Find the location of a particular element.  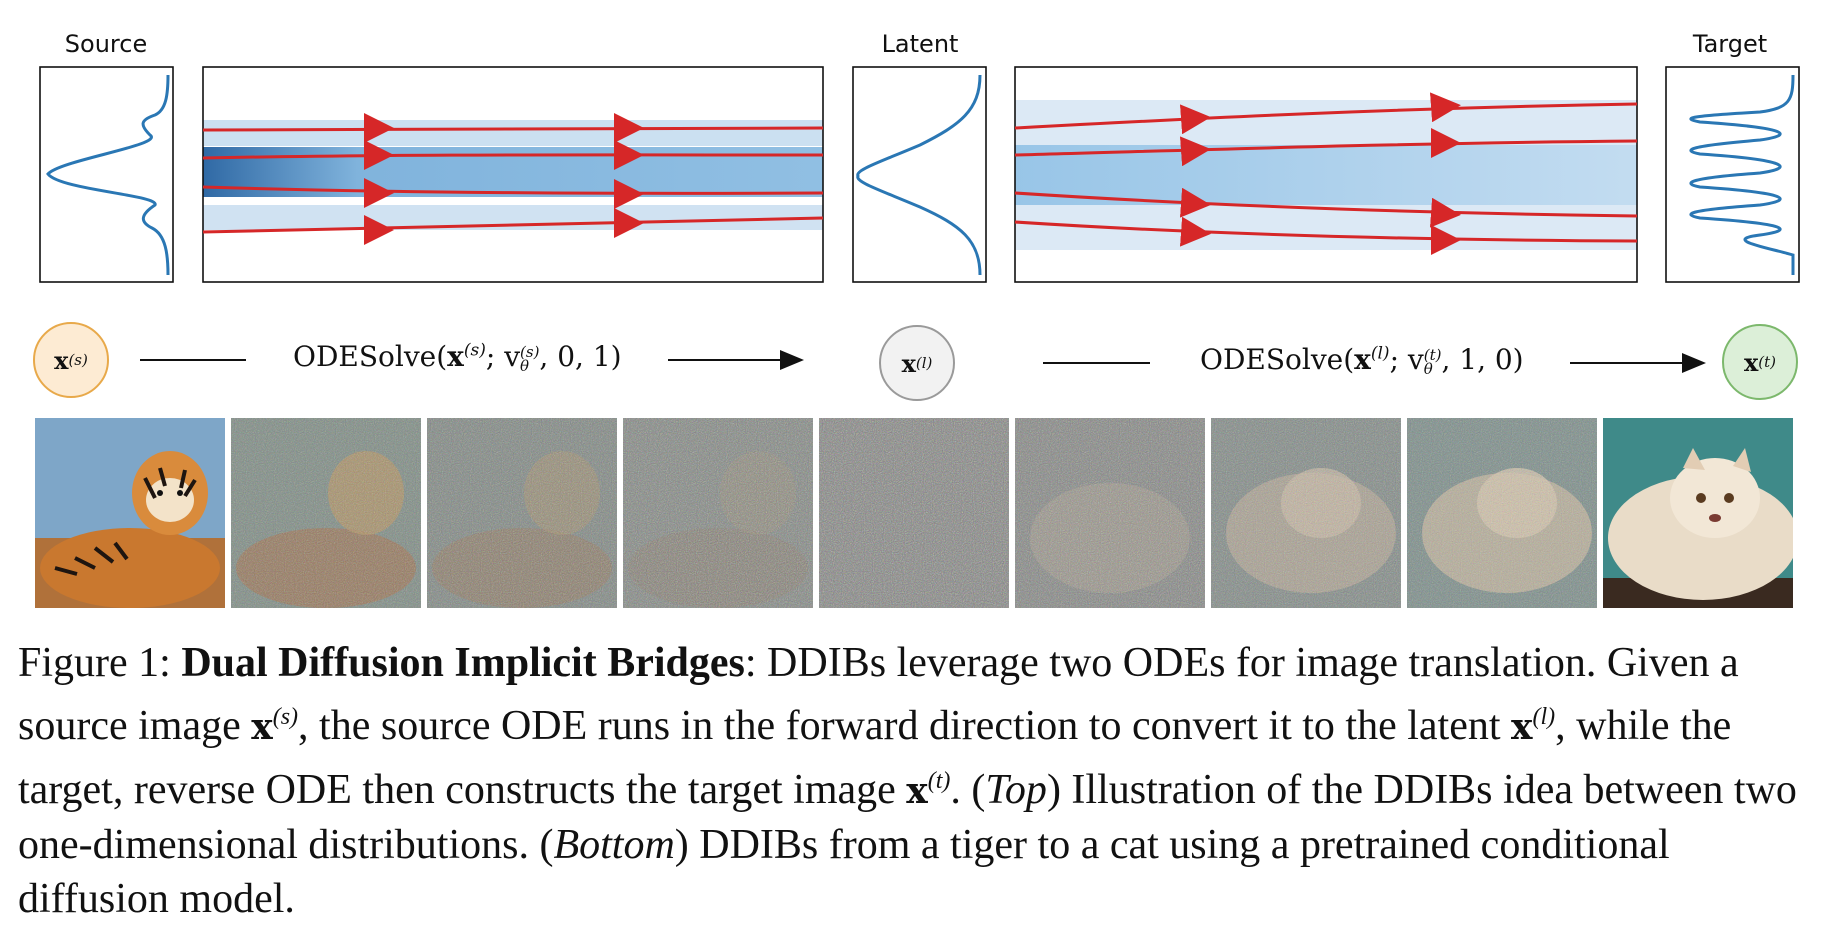

source-density-box is located at coordinates (106, 174).